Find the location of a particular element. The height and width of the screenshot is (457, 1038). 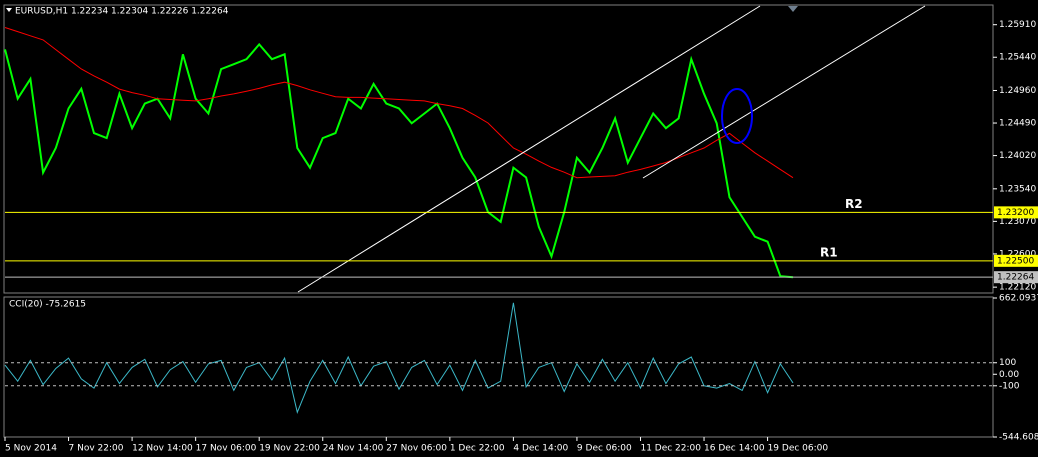

y-tick-label: 1.22600 is located at coordinates (1017, 254).